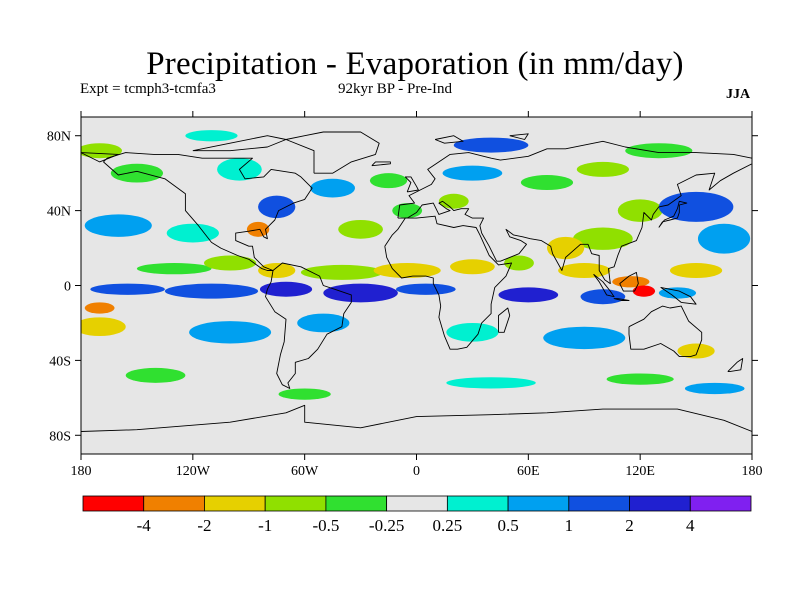 Image resolution: width=800 pixels, height=600 pixels. Describe the element at coordinates (193, 471) in the screenshot. I see `x-tick-label: 120W` at that location.